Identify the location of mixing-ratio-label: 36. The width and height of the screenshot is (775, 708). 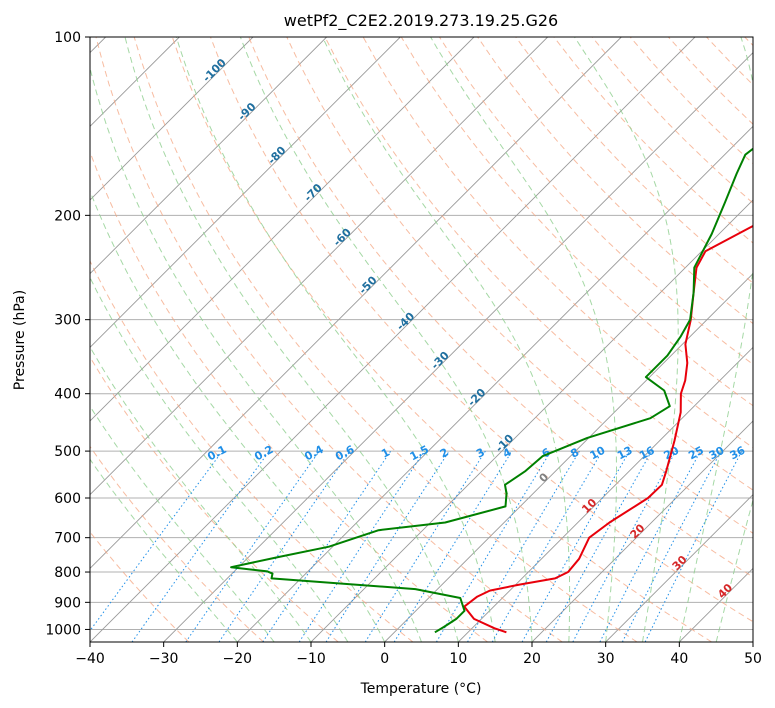
(738, 453).